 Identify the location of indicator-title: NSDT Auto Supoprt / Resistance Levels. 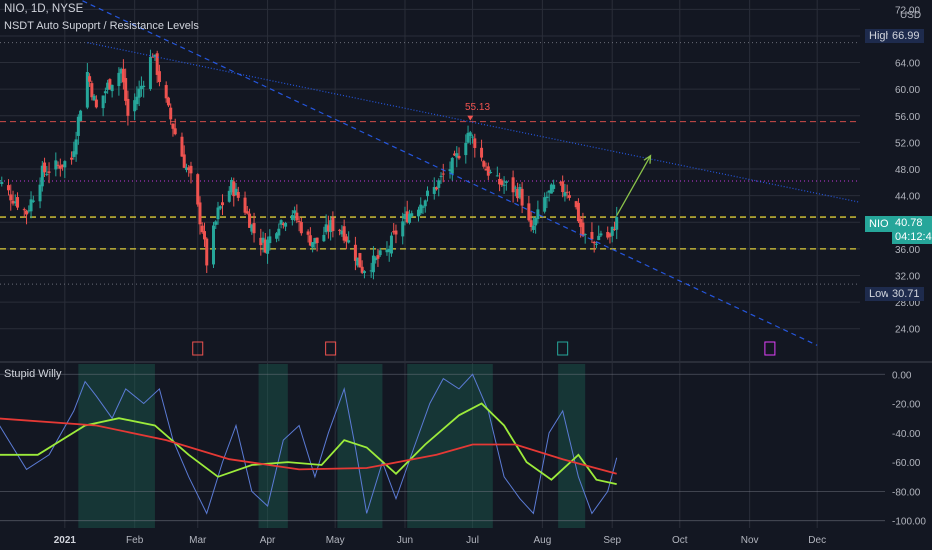
(101, 26).